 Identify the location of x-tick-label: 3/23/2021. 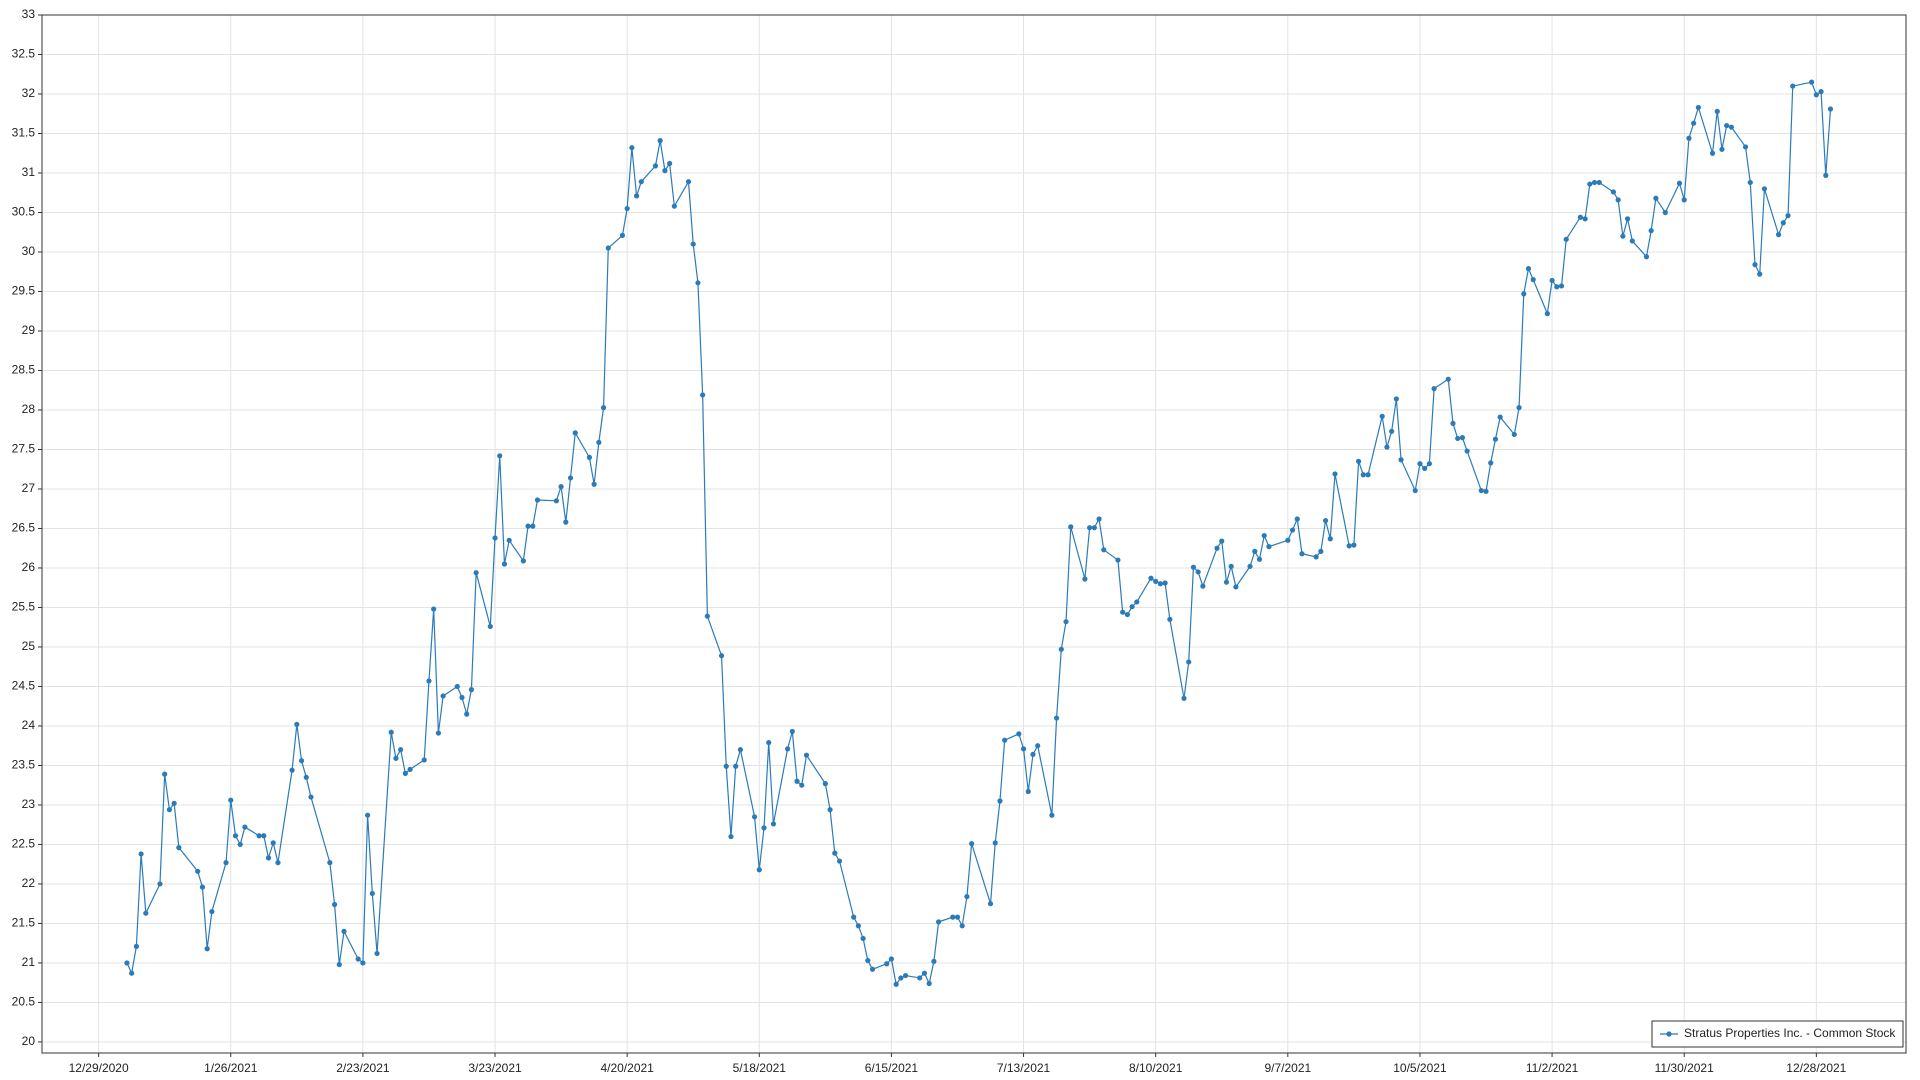
(495, 1068).